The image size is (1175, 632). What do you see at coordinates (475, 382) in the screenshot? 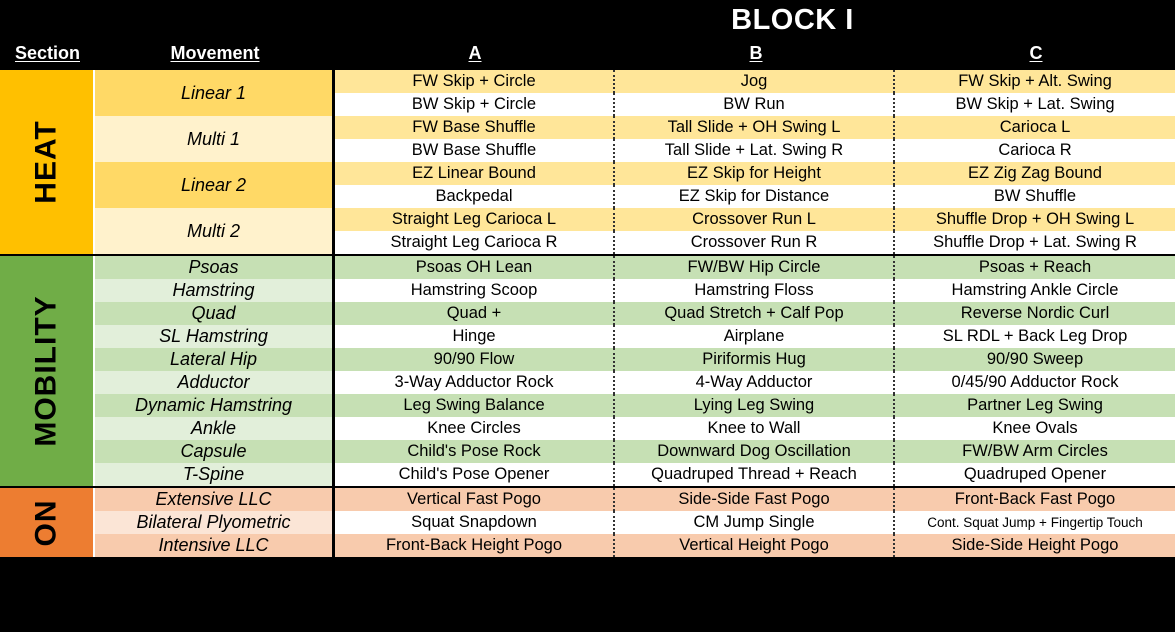
I see `cell-a: 3-Way Adductor Rock` at bounding box center [475, 382].